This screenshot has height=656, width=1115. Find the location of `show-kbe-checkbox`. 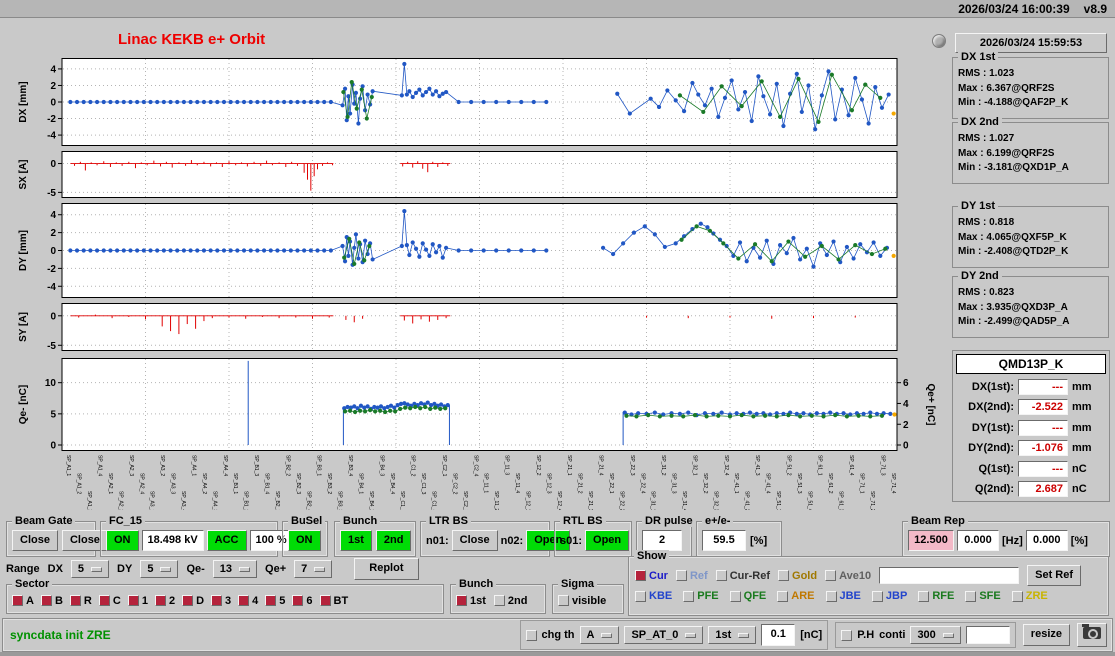

show-kbe-checkbox is located at coordinates (640, 596).